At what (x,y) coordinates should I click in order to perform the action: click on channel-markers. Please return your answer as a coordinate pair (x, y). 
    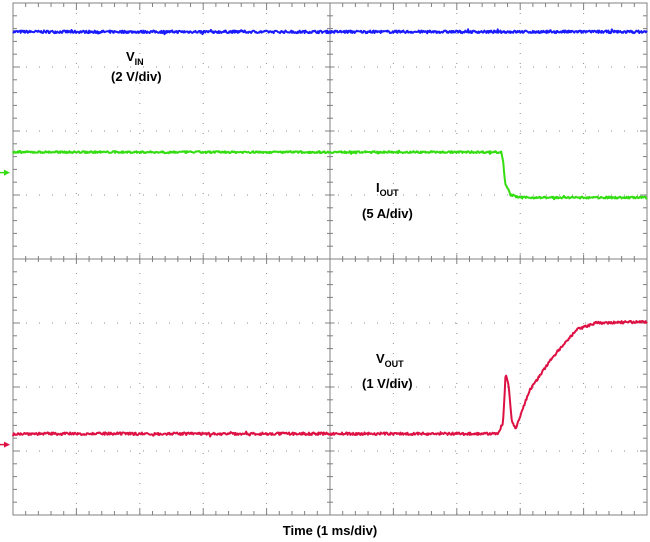
    Looking at the image, I should click on (5, 308).